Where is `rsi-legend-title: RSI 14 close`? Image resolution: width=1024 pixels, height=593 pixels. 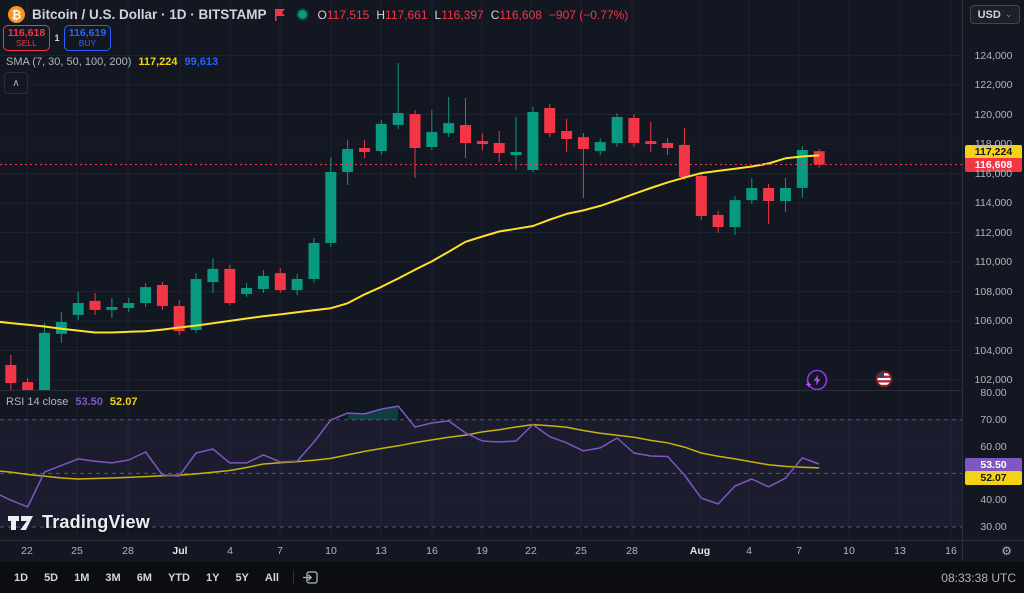
rsi-legend-title: RSI 14 close is located at coordinates (37, 402).